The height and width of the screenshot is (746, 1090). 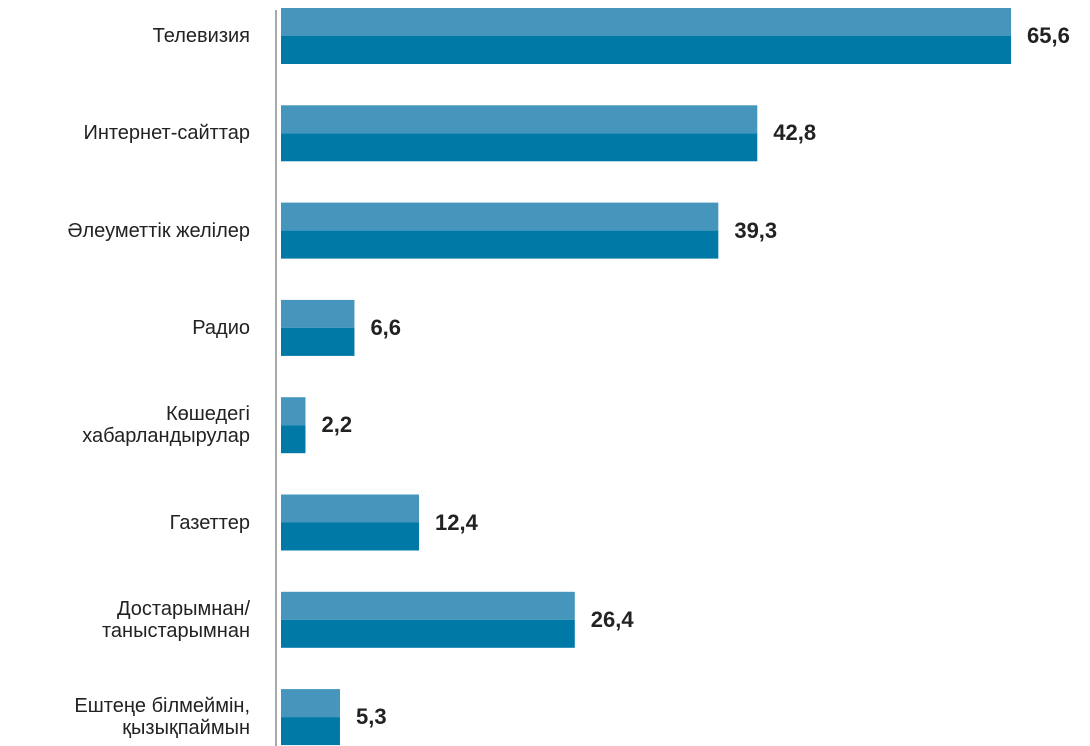 I want to click on category-label: Телевизия, so click(x=201, y=36).